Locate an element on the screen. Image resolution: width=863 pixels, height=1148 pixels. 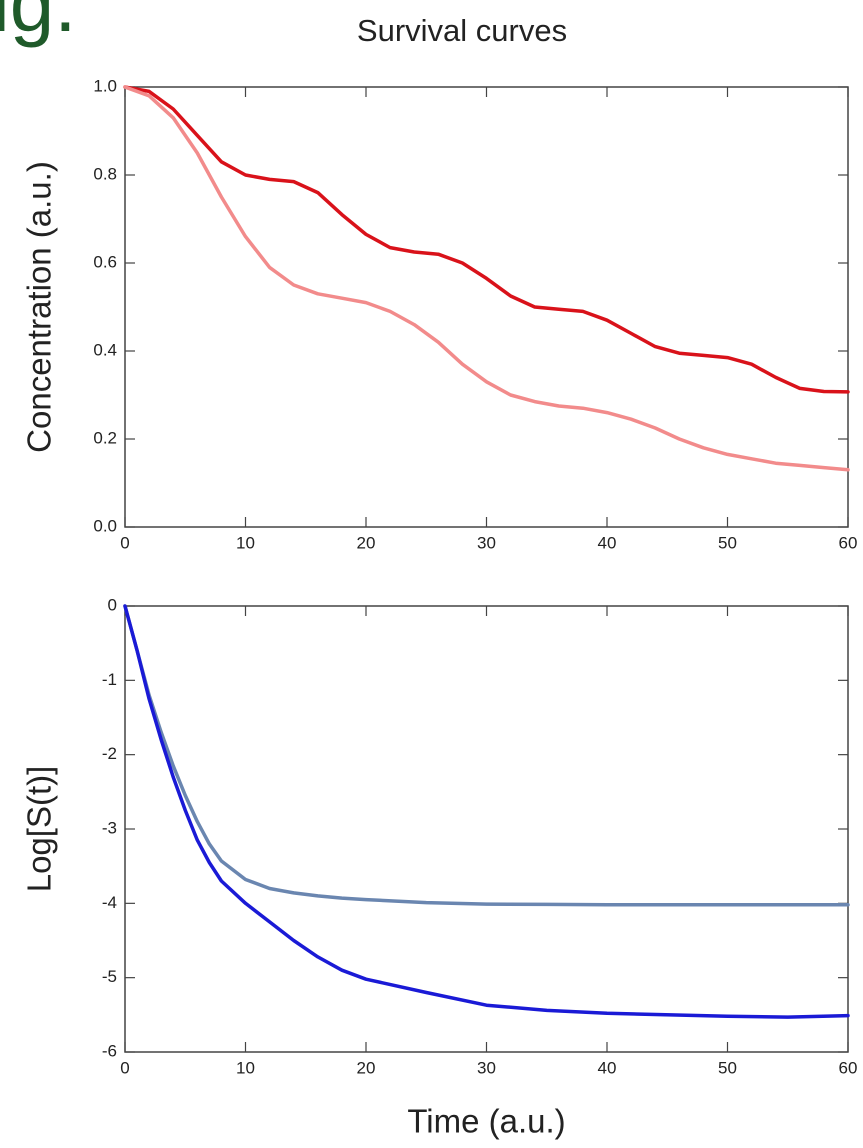
y-tick-label: -2 is located at coordinates (109, 753).